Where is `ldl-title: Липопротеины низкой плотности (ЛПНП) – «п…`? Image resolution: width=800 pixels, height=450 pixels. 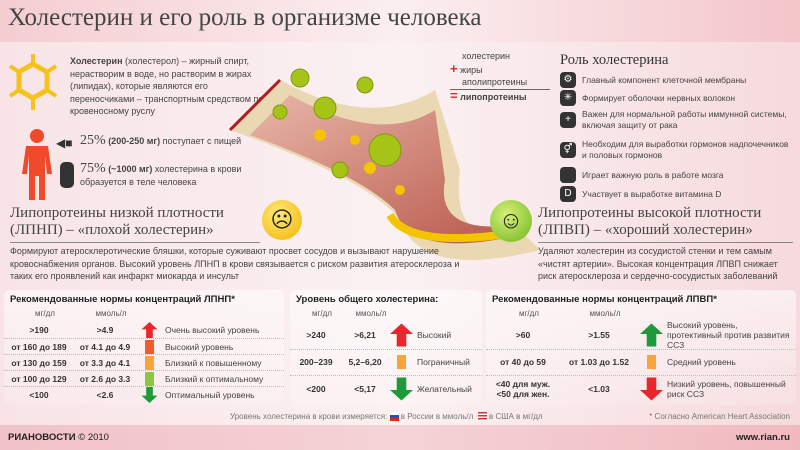 ldl-title: Липопротеины низкой плотности (ЛПНП) – «п… is located at coordinates (135, 224).